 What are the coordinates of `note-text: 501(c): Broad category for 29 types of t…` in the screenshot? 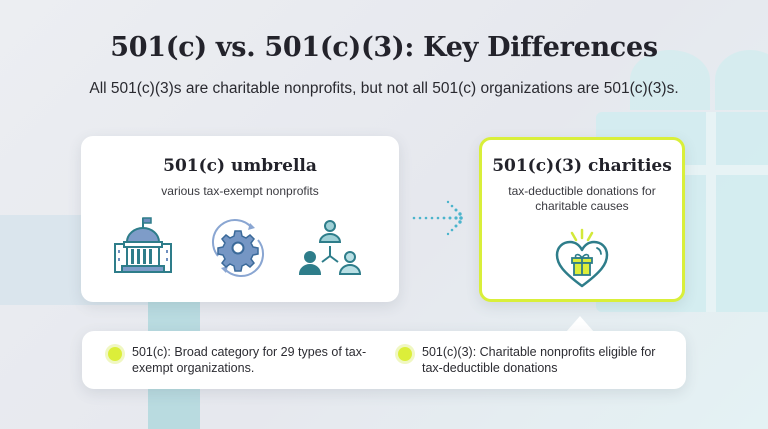 It's located at (249, 360).